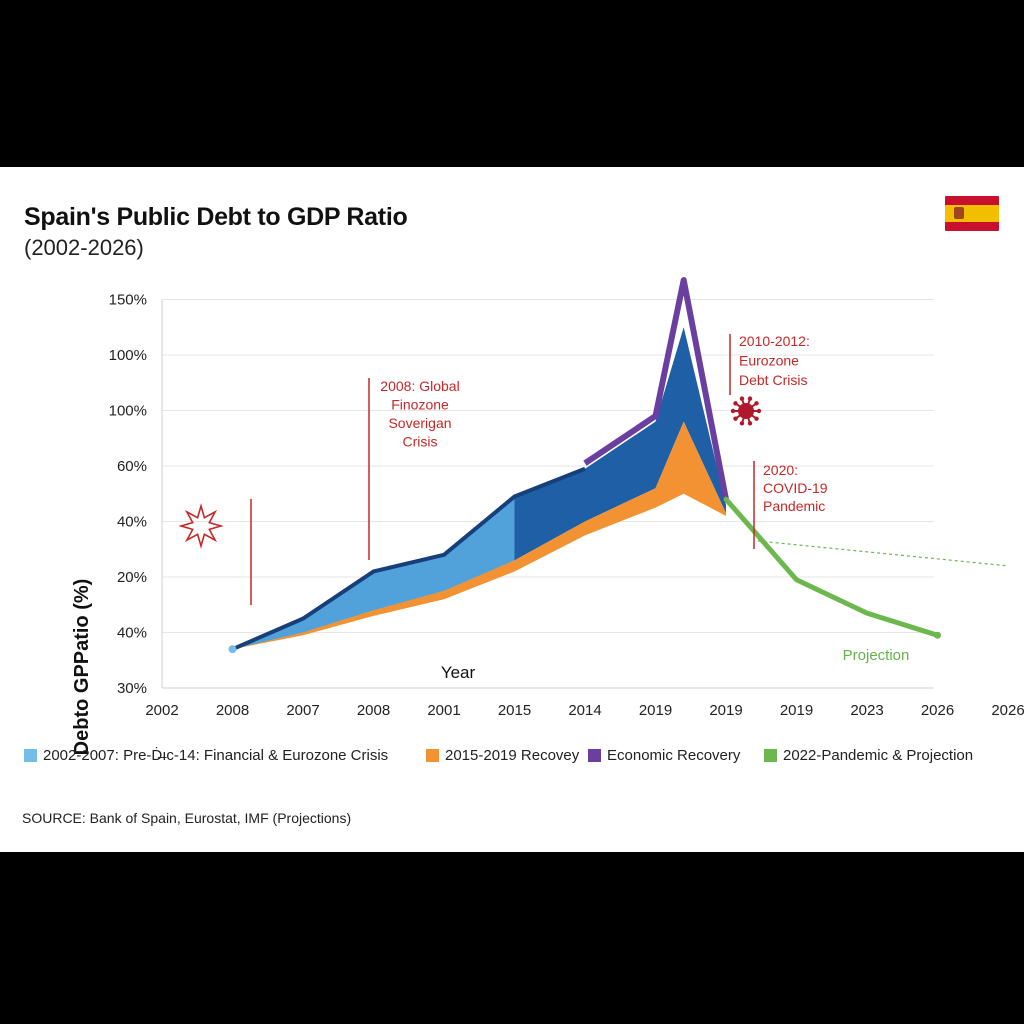 The height and width of the screenshot is (1024, 1024). I want to click on burst-icon, so click(201, 526).